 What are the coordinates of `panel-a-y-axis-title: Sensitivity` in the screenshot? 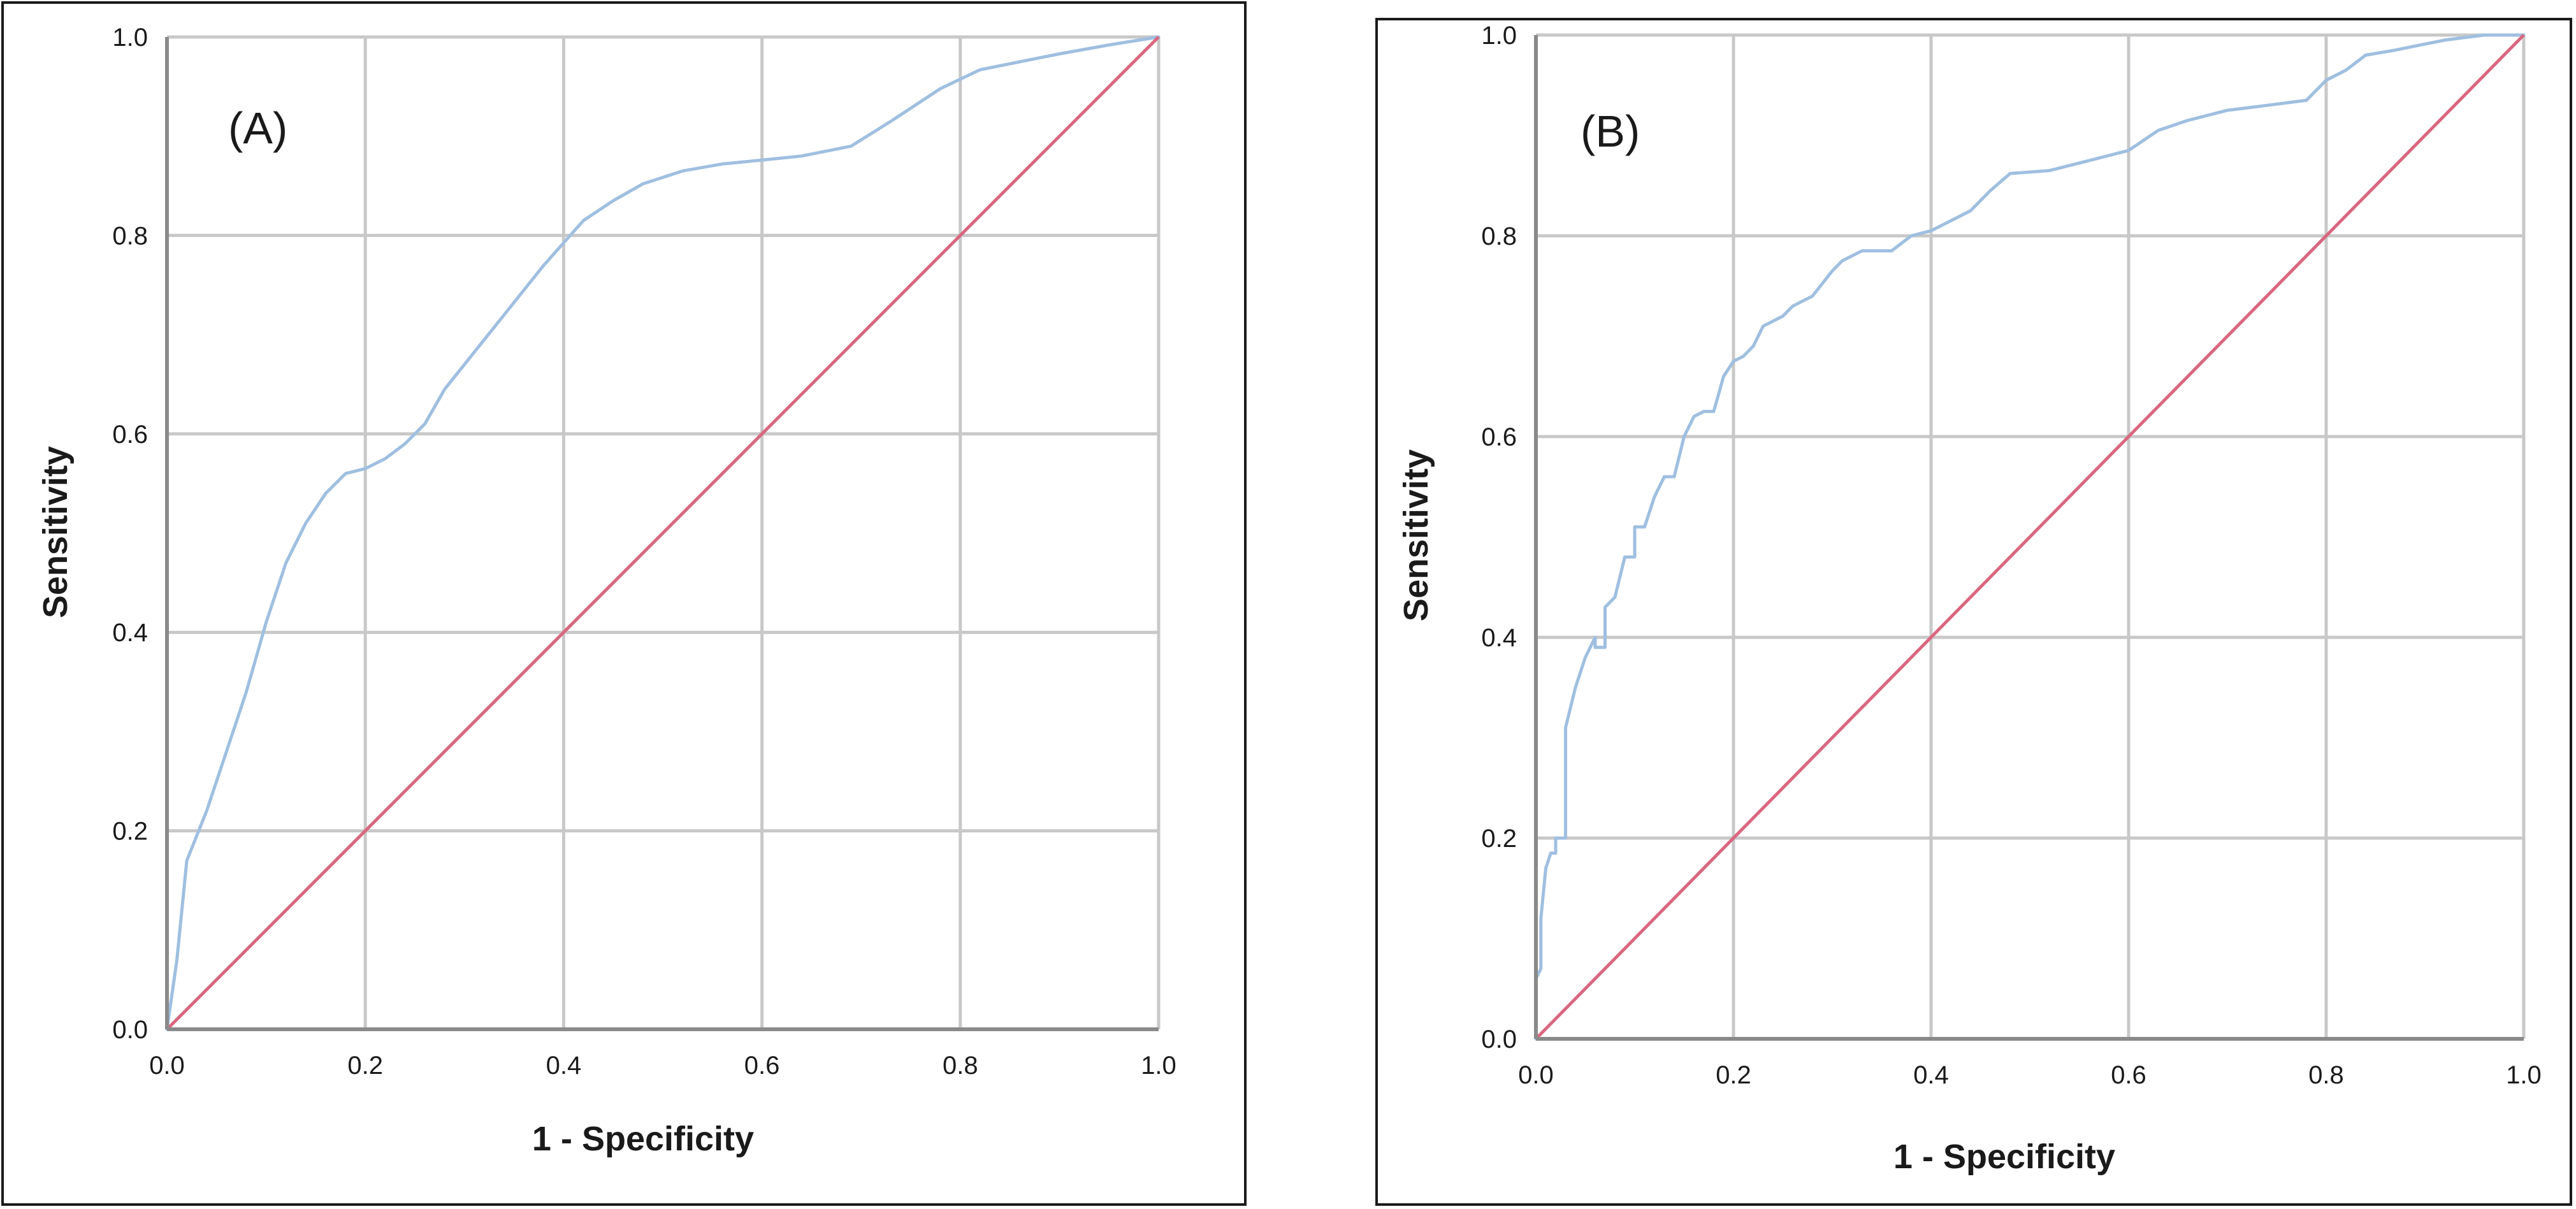 It's located at (55, 532).